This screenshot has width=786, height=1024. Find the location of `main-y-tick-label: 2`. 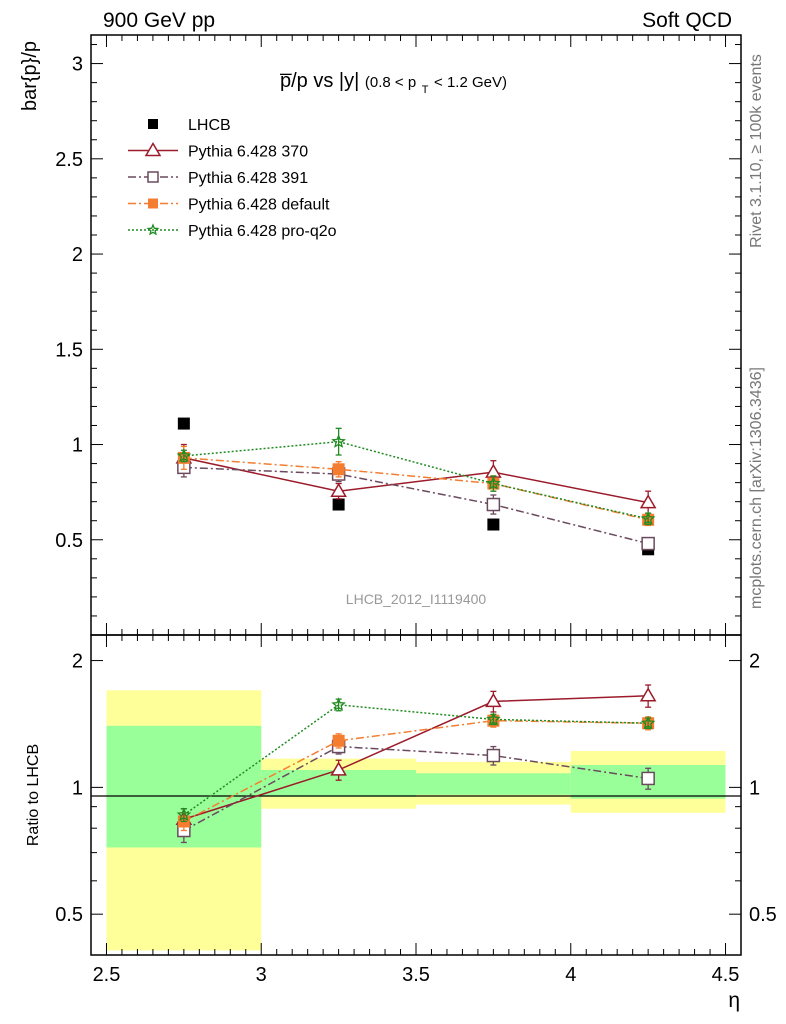

main-y-tick-label: 2 is located at coordinates (77, 255).